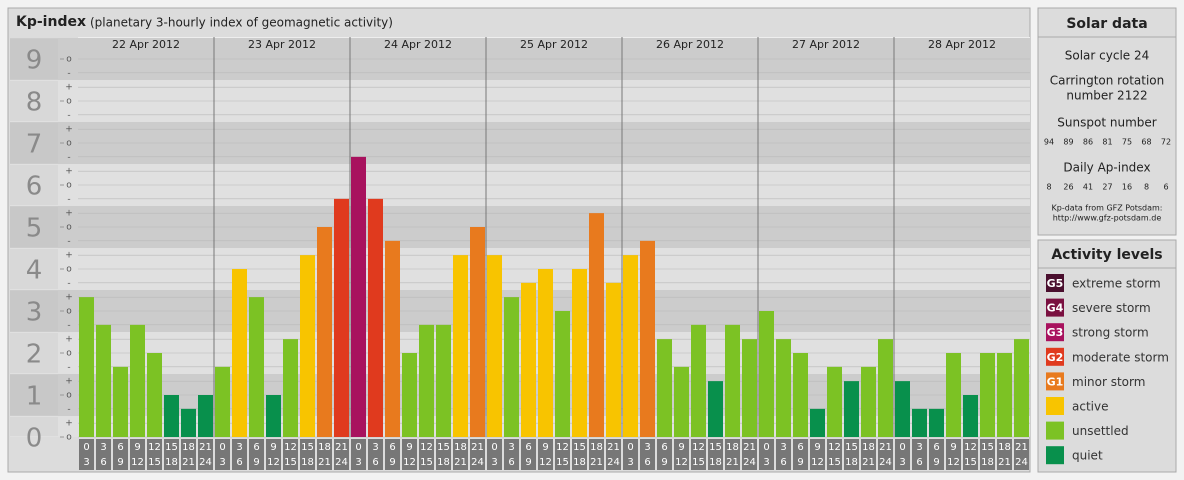  What do you see at coordinates (1055, 332) in the screenshot?
I see `legend-badge: G3` at bounding box center [1055, 332].